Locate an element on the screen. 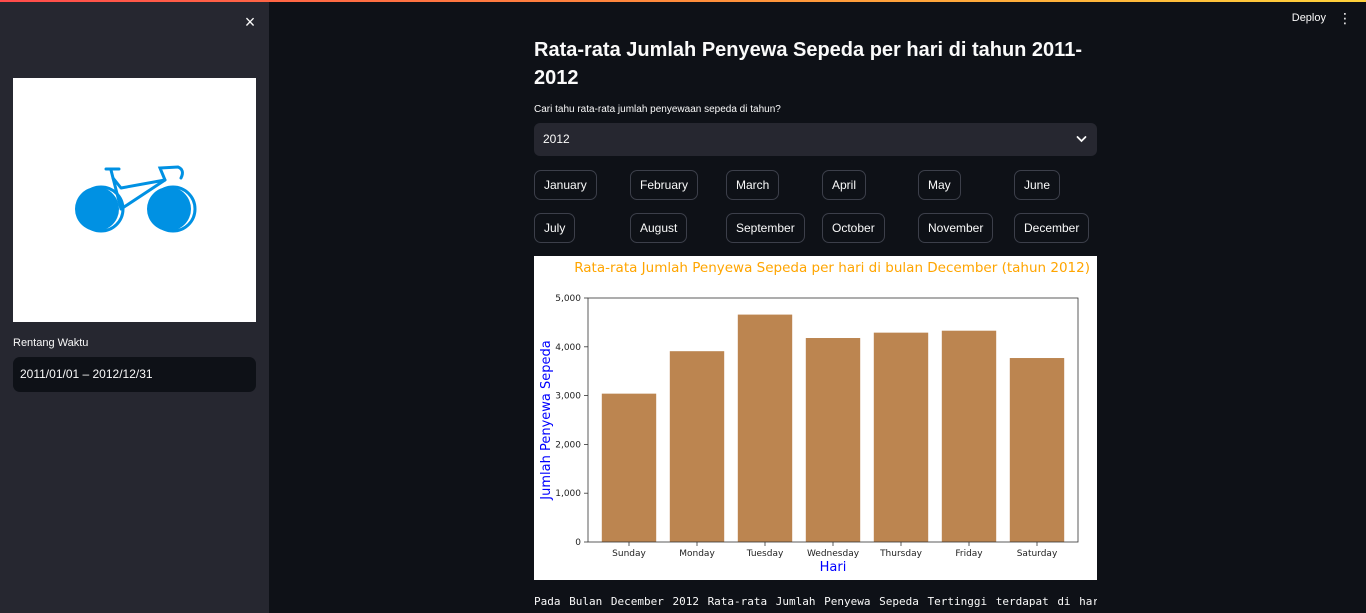  y-tick-label: 5,000 is located at coordinates (568, 299).